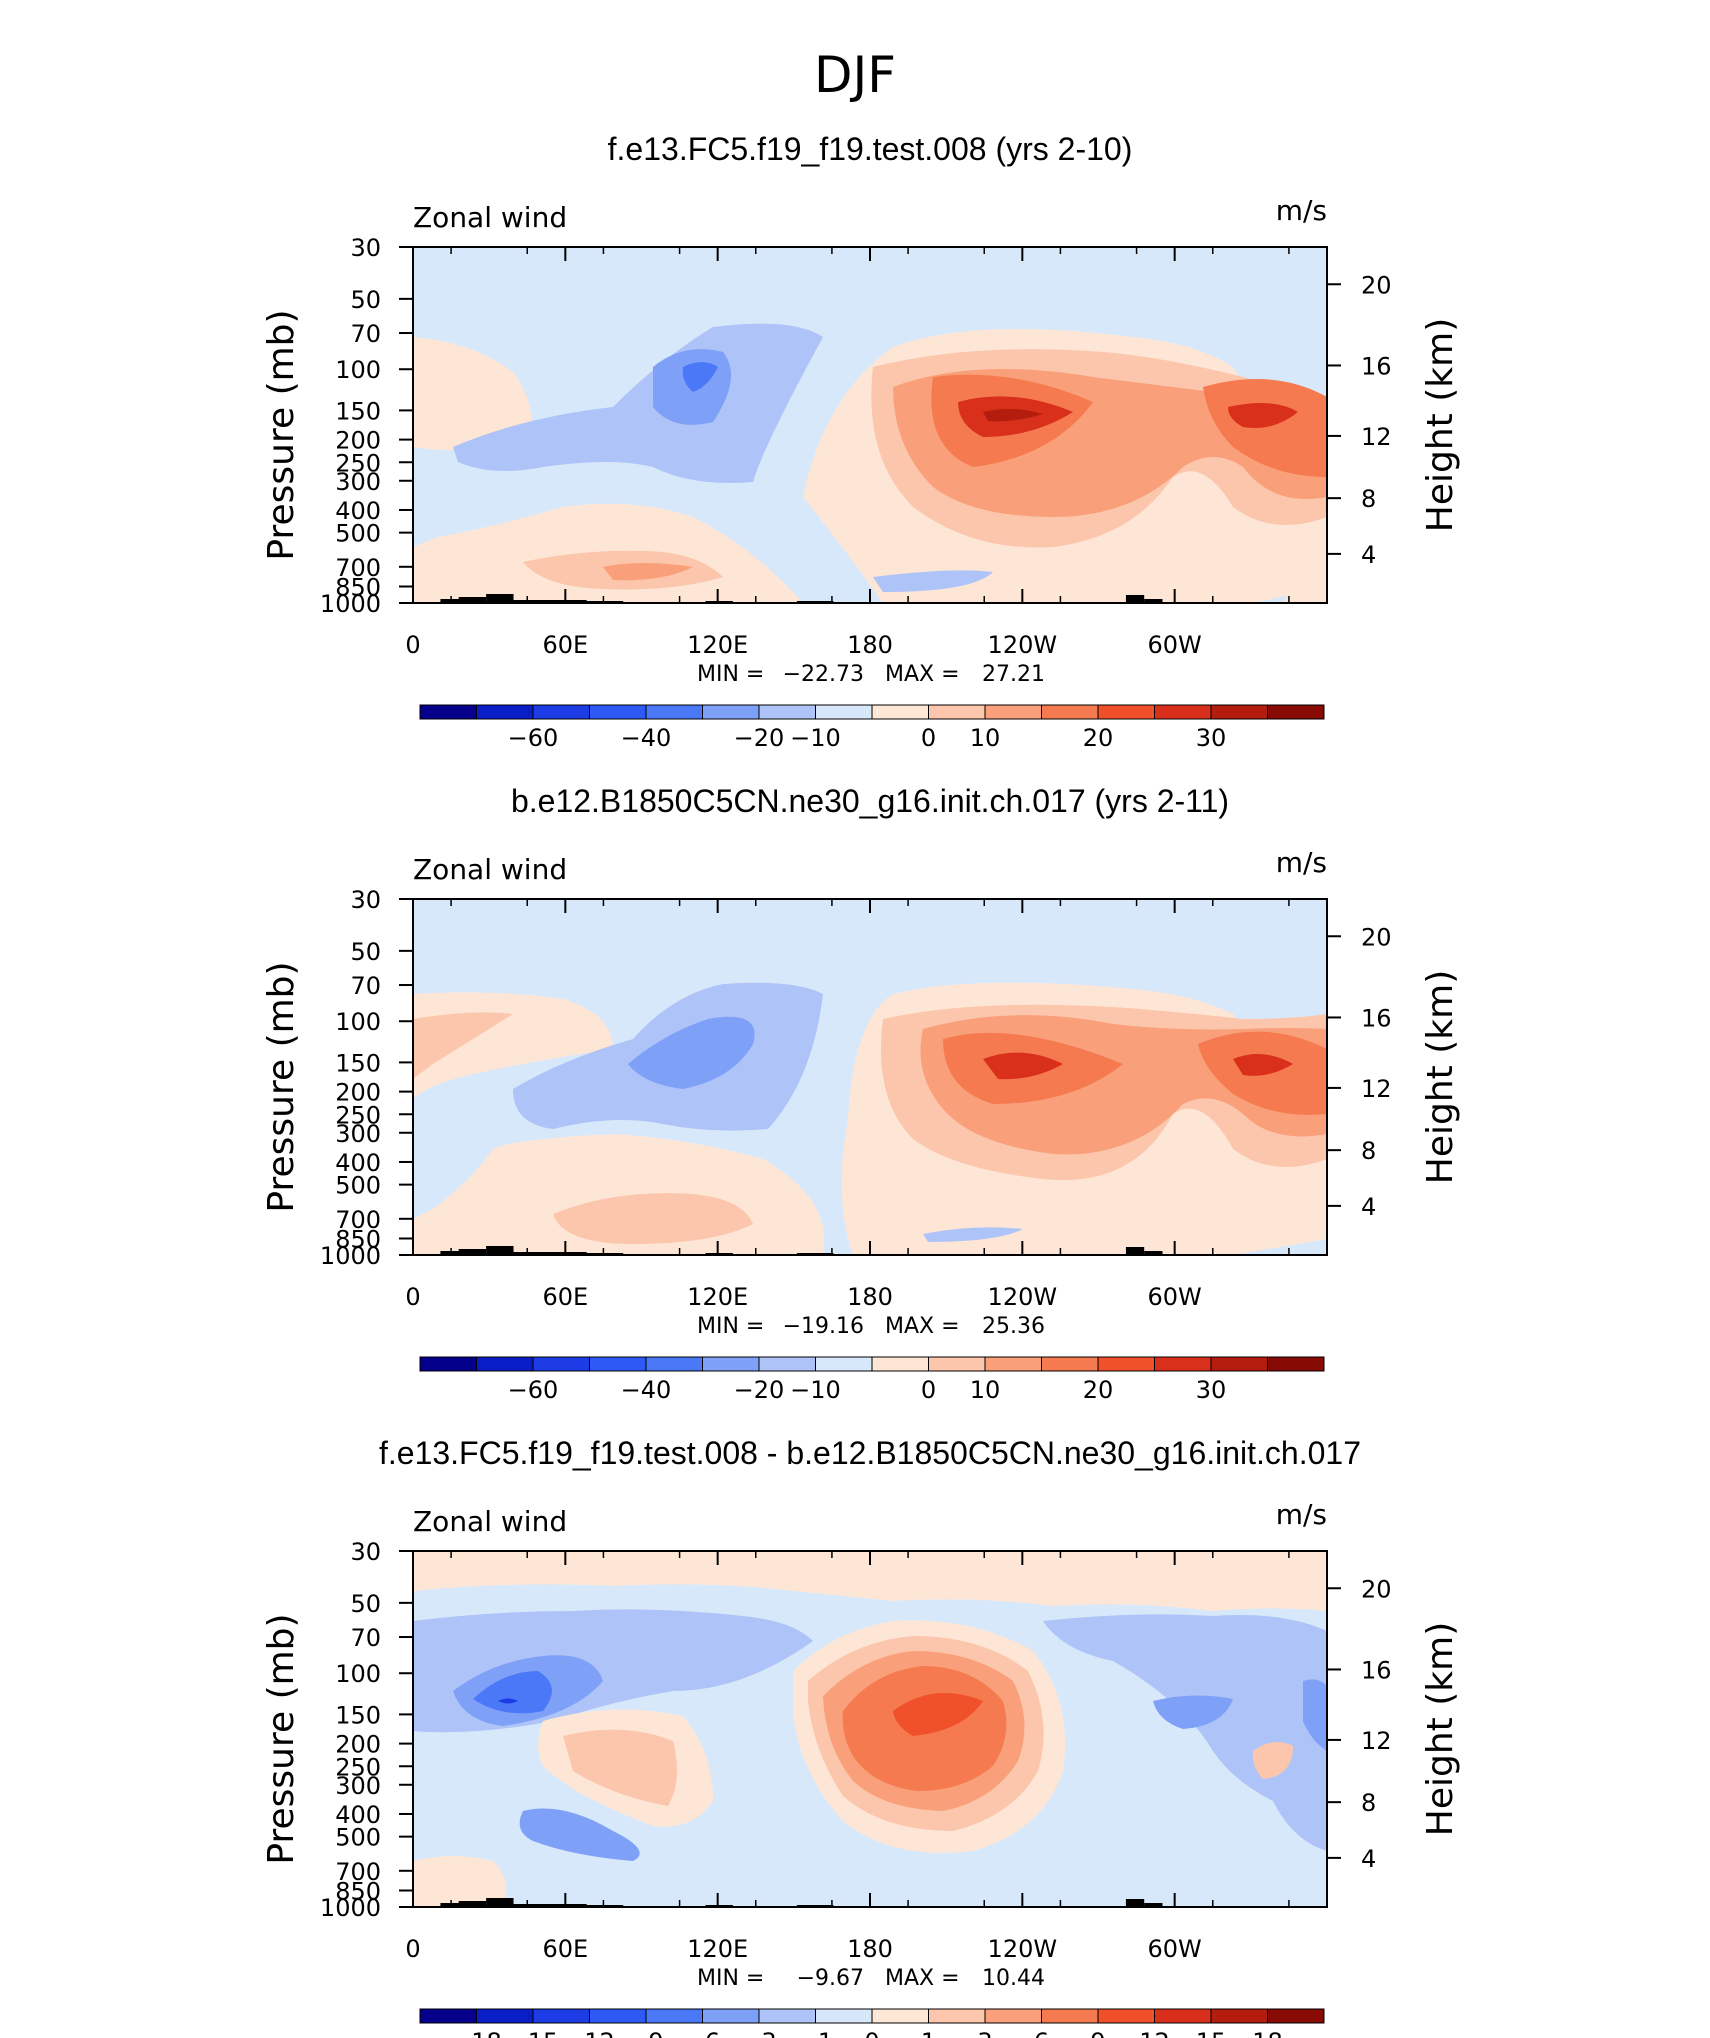 The width and height of the screenshot is (1710, 2038). What do you see at coordinates (589, 2033) in the screenshot?
I see `panel-3-colorbar-label: −12` at bounding box center [589, 2033].